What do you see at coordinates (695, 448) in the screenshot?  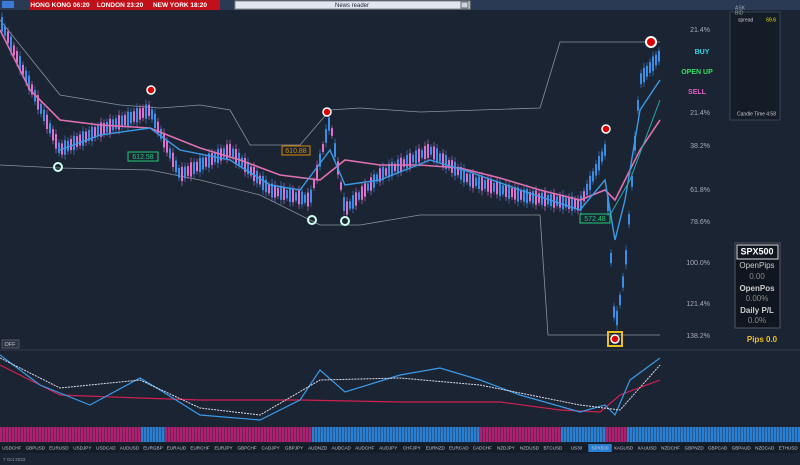 I see `symbol-tab: GBPNZD` at bounding box center [695, 448].